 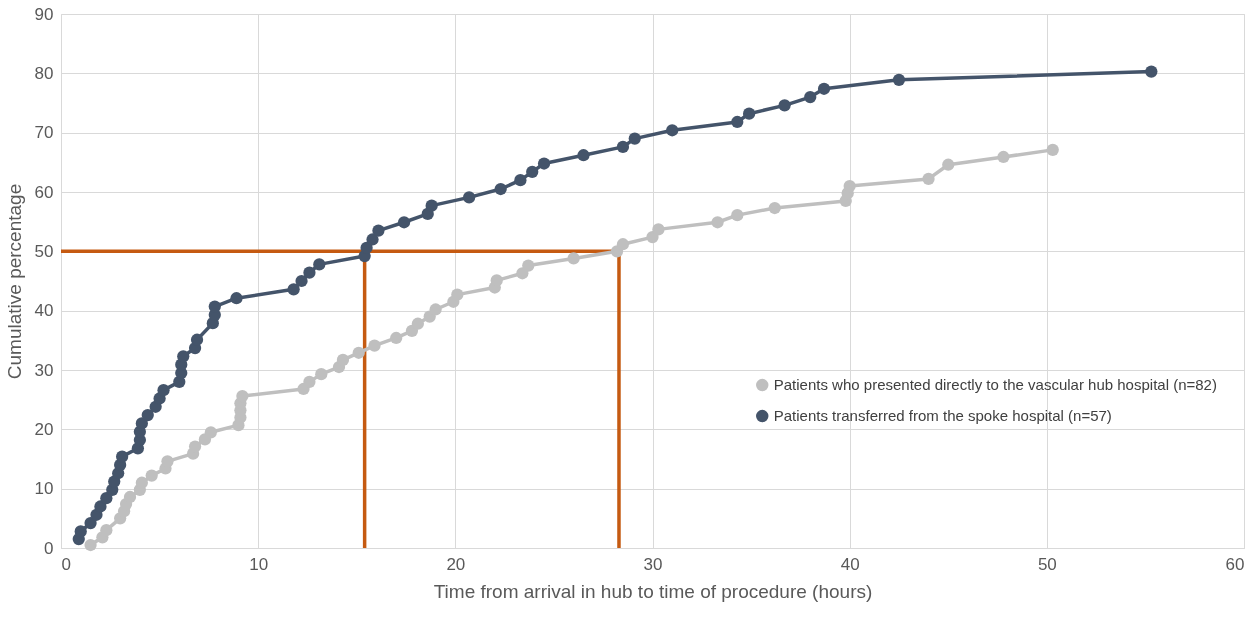 What do you see at coordinates (44, 73) in the screenshot?
I see `y-tick-label: 80` at bounding box center [44, 73].